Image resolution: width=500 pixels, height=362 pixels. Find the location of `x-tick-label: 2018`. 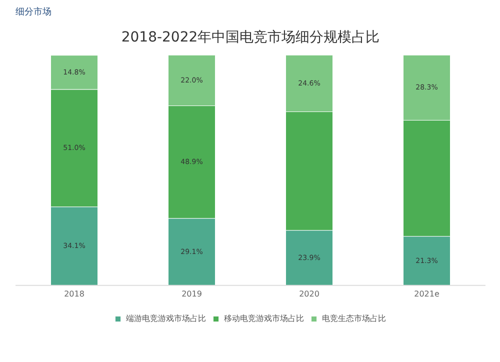

x-tick-label: 2018 is located at coordinates (74, 293).